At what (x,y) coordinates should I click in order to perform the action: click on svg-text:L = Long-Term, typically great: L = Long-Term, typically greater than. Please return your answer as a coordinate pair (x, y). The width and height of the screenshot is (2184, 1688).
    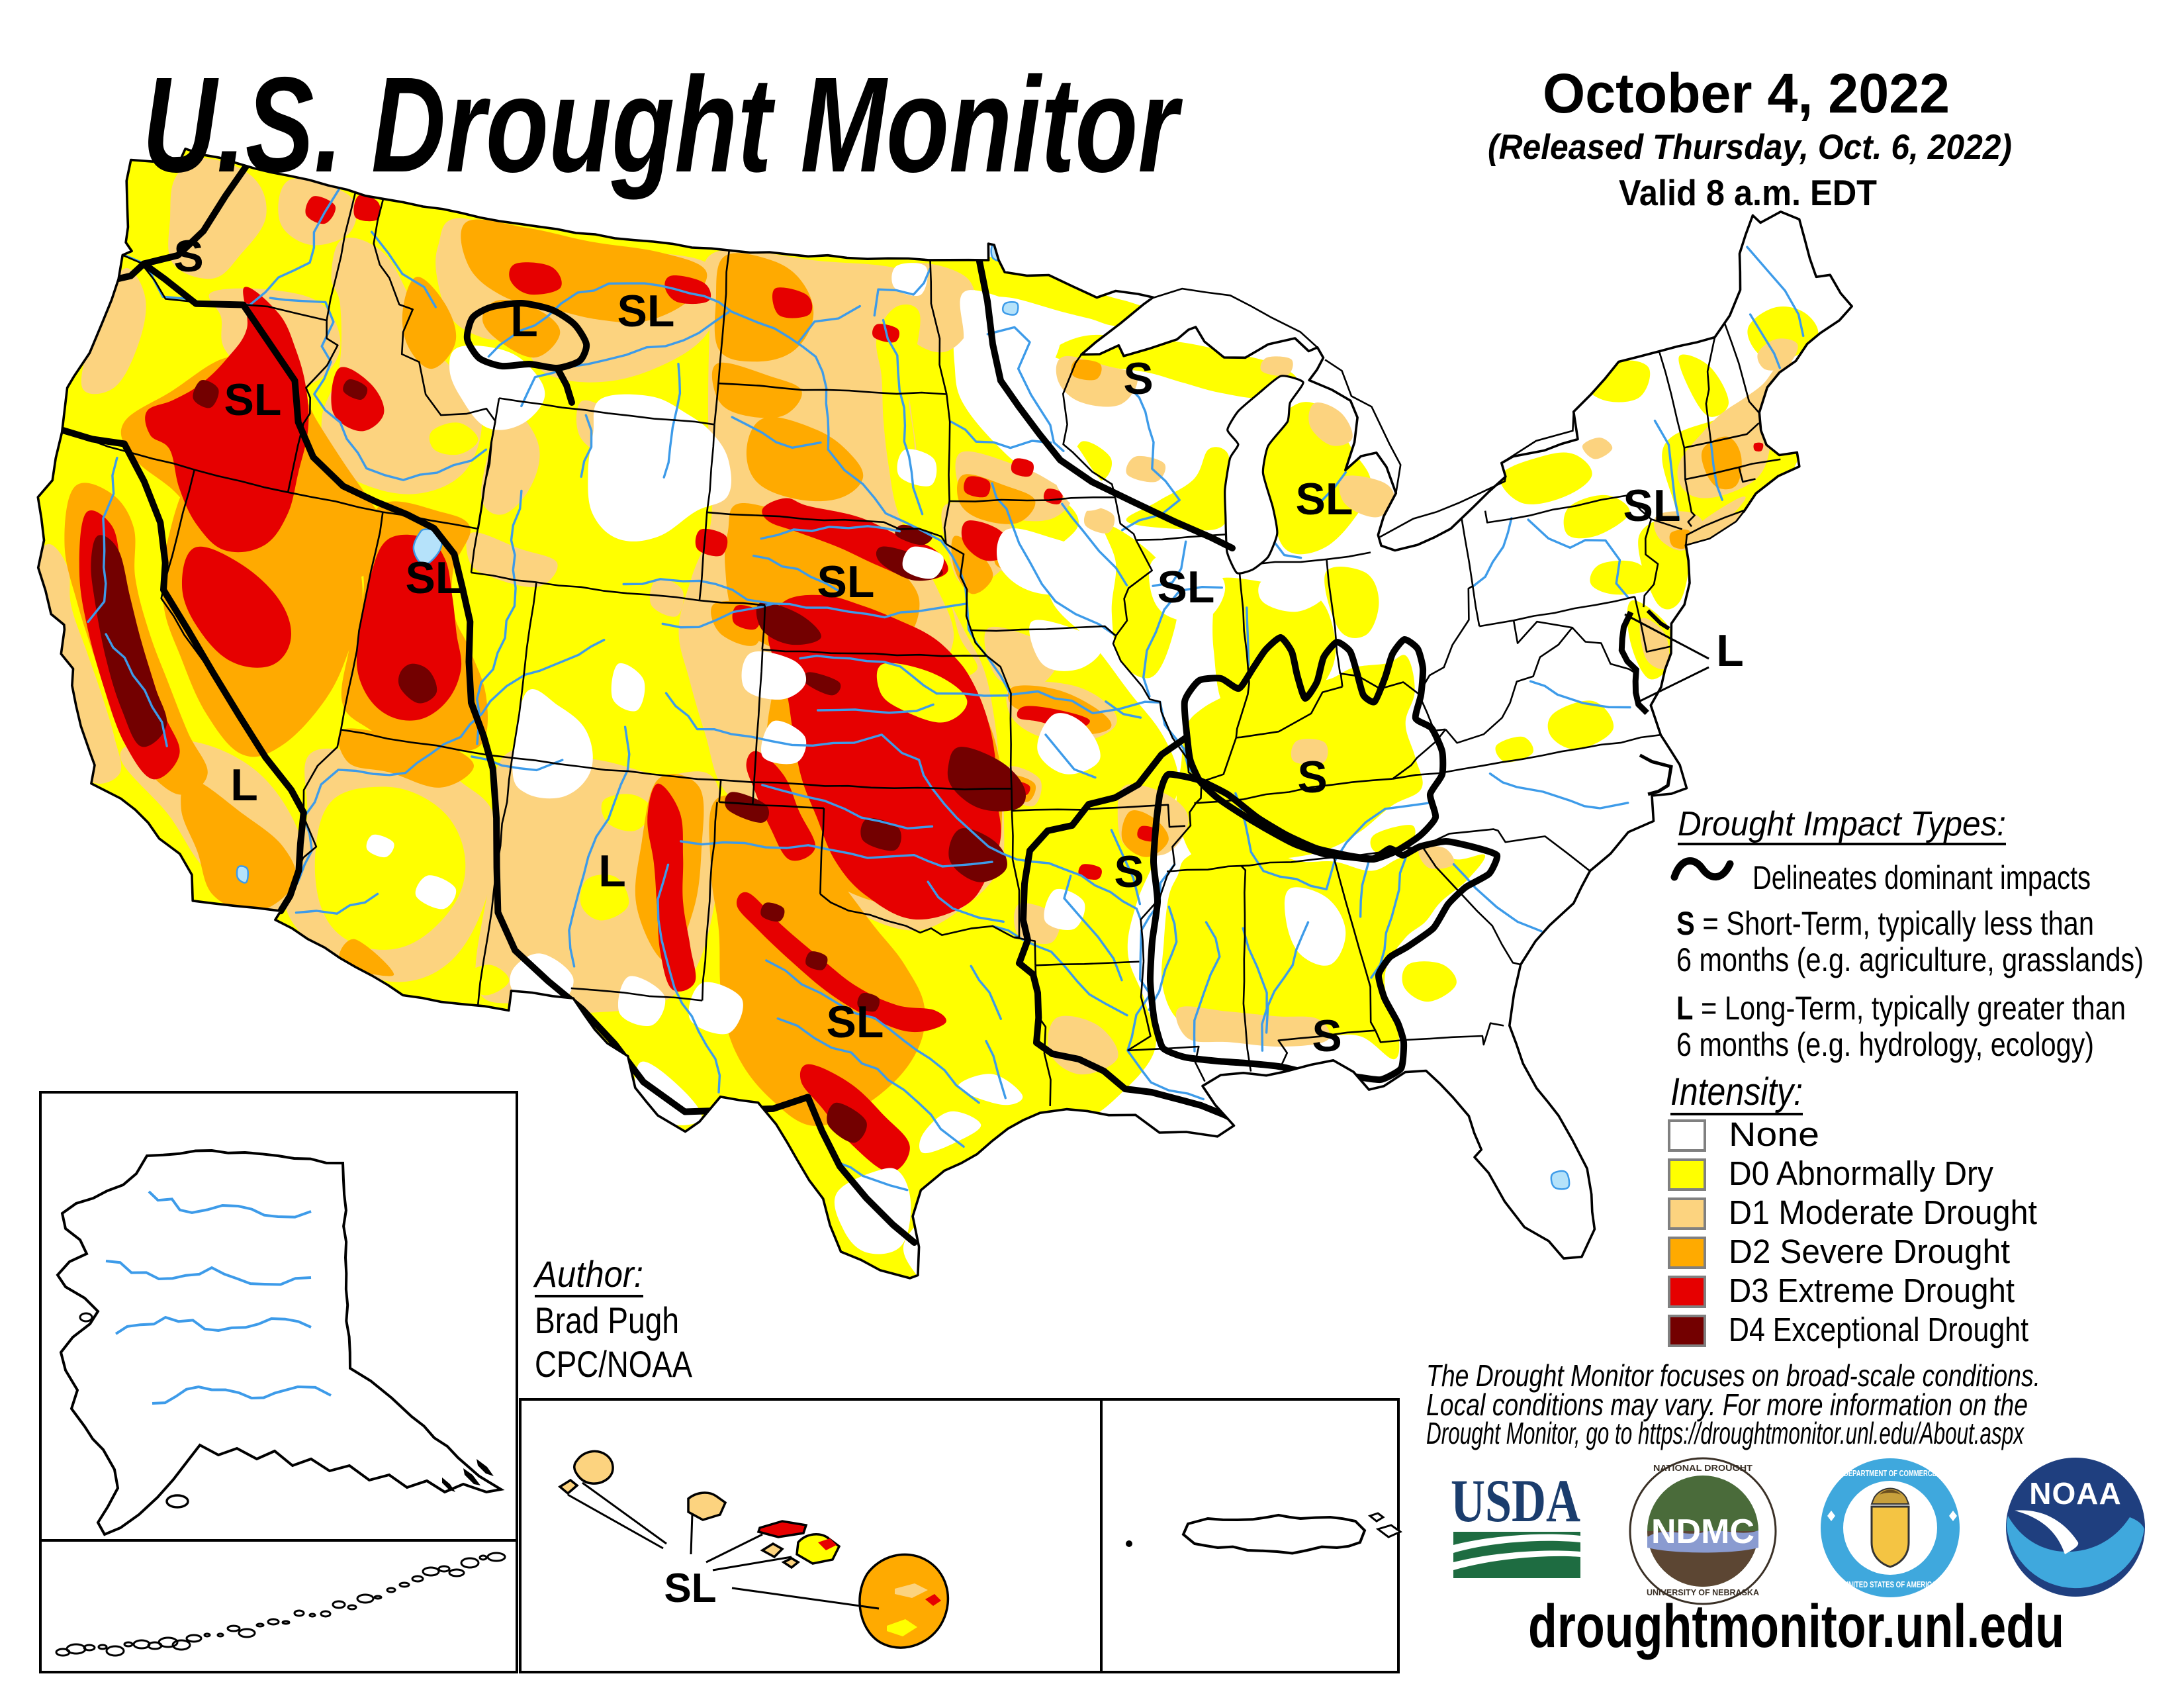
    Looking at the image, I should click on (1901, 1008).